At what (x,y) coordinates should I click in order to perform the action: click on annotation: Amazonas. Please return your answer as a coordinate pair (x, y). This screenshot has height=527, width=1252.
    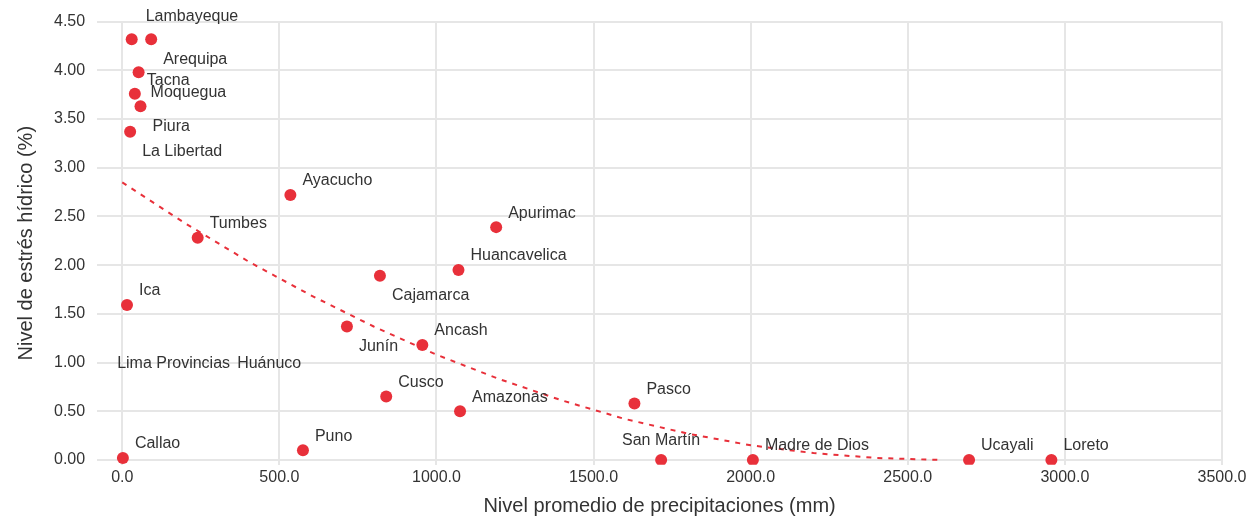
    Looking at the image, I should click on (510, 396).